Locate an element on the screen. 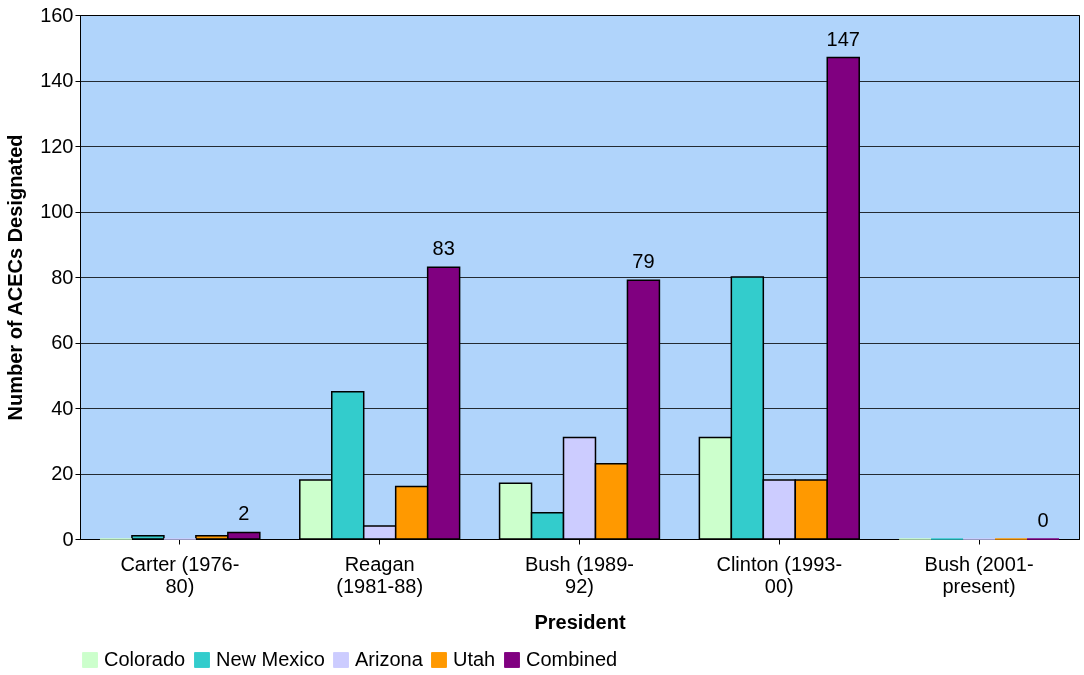 This screenshot has height=675, width=1084. data-label: 2 is located at coordinates (244, 513).